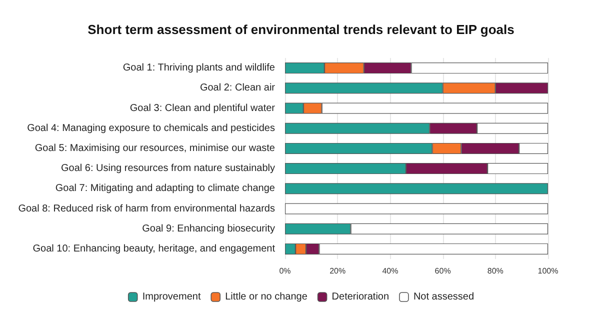  What do you see at coordinates (442, 271) in the screenshot?
I see `x-tick-label: 60%` at bounding box center [442, 271].